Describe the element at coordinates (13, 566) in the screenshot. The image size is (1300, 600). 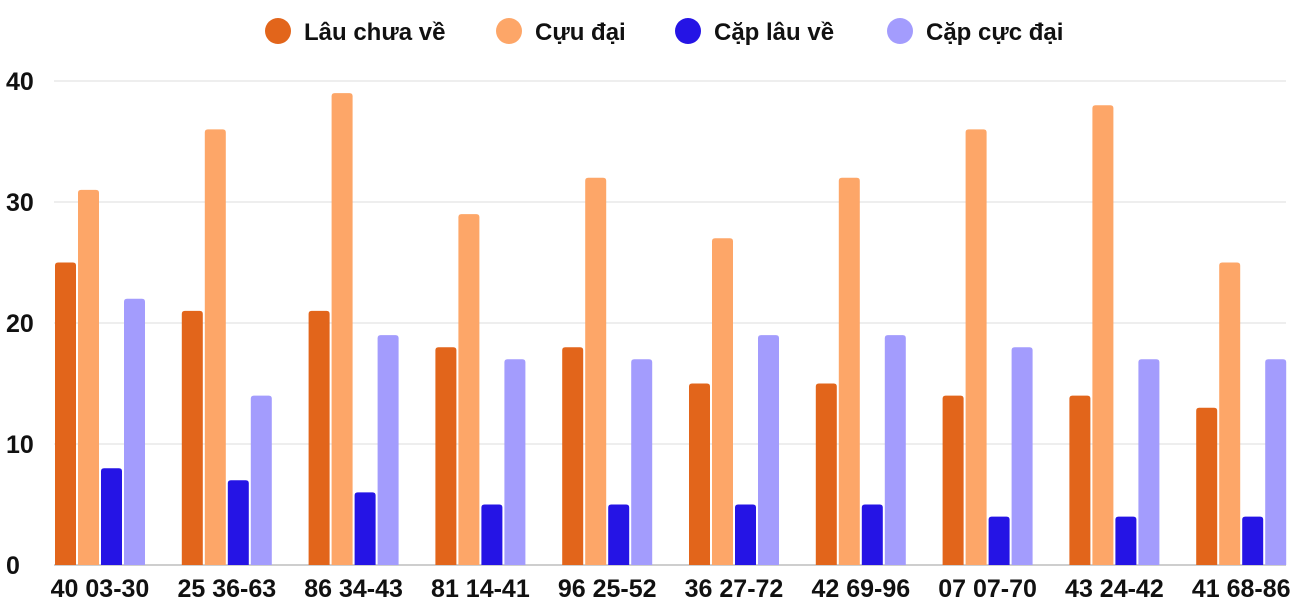
I see `y-tick-label: 0` at that location.